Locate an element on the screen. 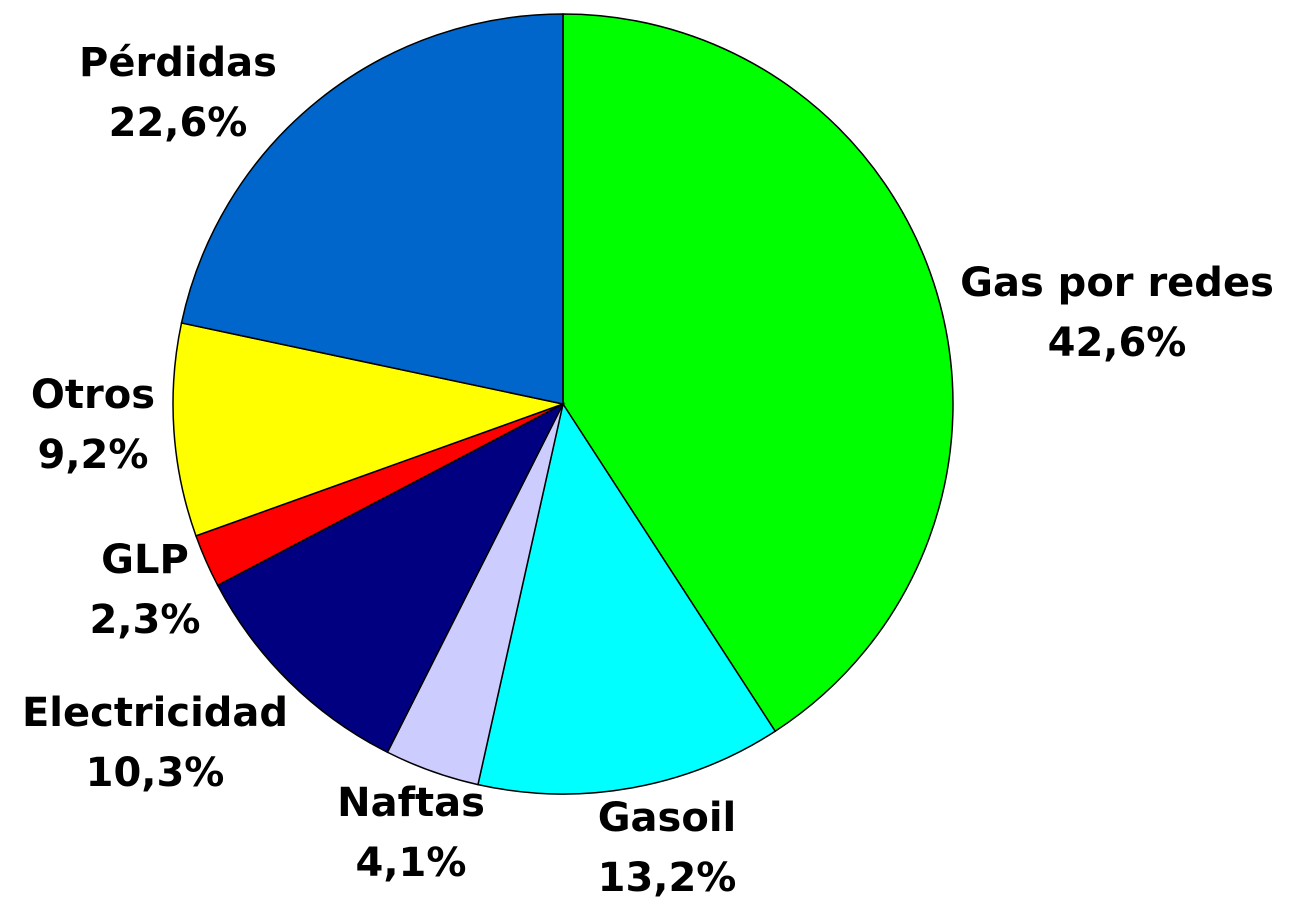 This screenshot has height=902, width=1292. slice-value-label: 2,3% is located at coordinates (145, 620).